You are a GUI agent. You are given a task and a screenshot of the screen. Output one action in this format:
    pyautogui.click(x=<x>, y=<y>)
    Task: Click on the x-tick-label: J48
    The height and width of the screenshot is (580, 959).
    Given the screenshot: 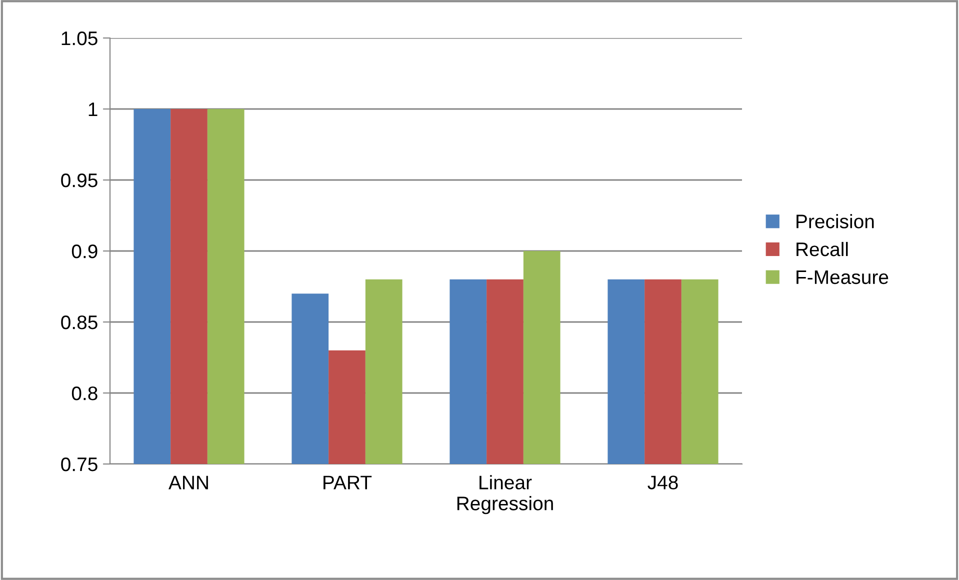 What is the action you would take?
    pyautogui.click(x=663, y=483)
    